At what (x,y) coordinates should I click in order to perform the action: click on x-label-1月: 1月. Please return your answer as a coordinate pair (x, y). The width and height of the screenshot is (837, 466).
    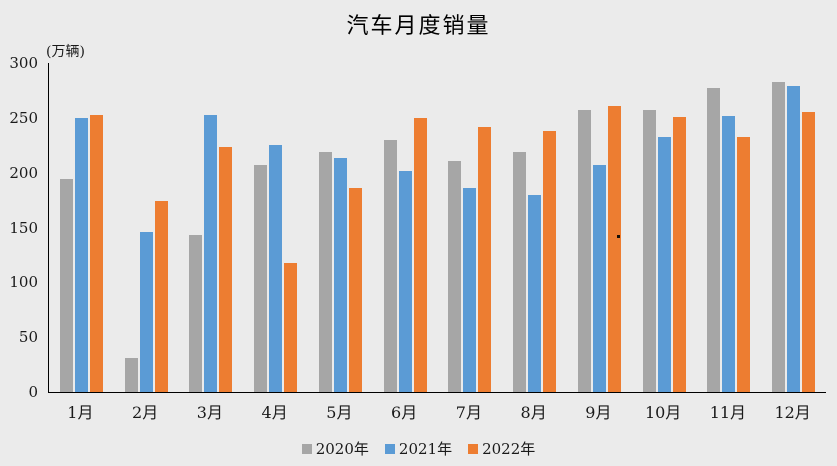
    Looking at the image, I should click on (80, 412).